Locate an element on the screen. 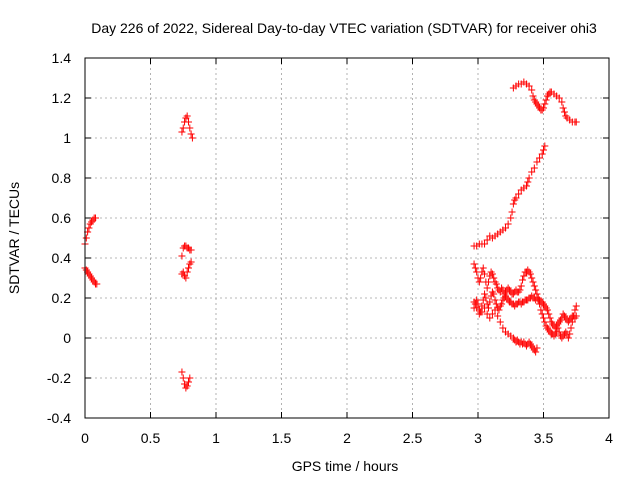 Image resolution: width=640 pixels, height=480 pixels. series-sat-c-rise is located at coordinates (509, 196).